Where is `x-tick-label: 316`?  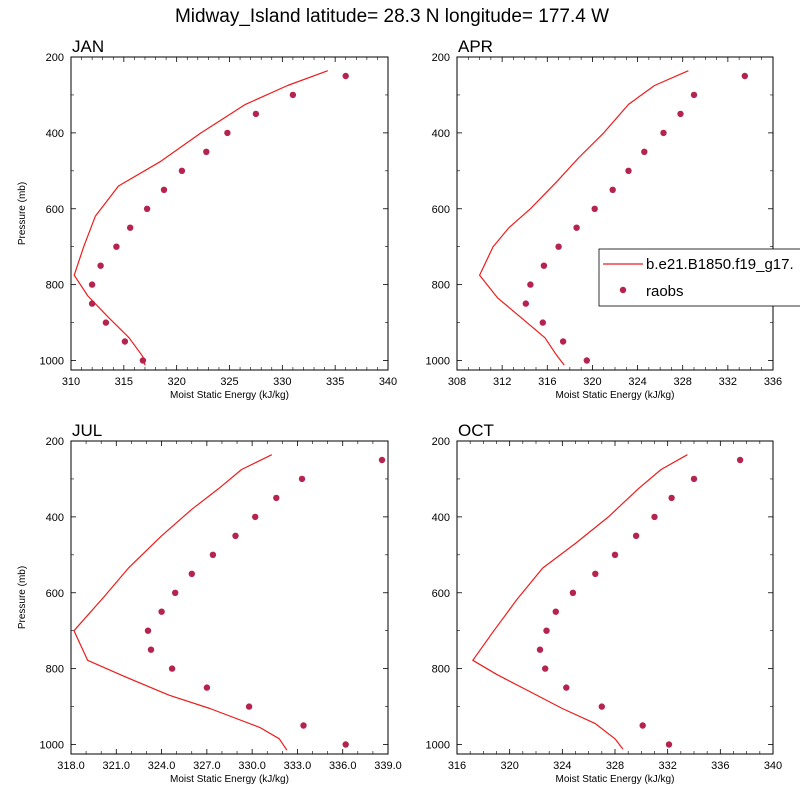 x-tick-label: 316 is located at coordinates (457, 766).